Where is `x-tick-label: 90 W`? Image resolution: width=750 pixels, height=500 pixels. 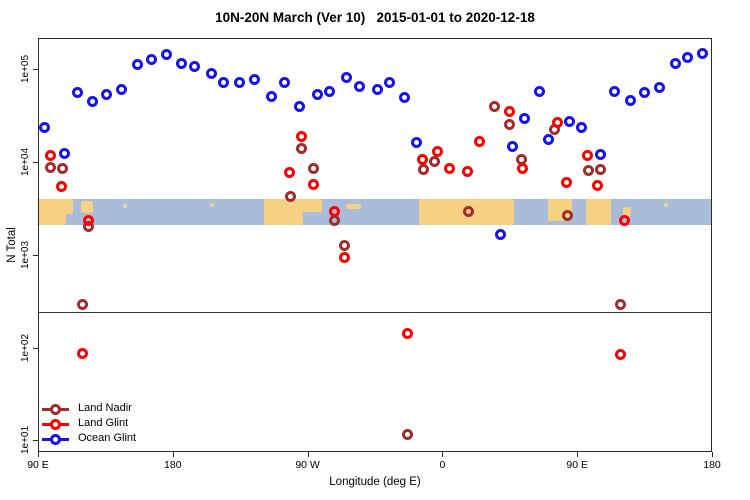
x-tick-label: 90 W is located at coordinates (307, 465).